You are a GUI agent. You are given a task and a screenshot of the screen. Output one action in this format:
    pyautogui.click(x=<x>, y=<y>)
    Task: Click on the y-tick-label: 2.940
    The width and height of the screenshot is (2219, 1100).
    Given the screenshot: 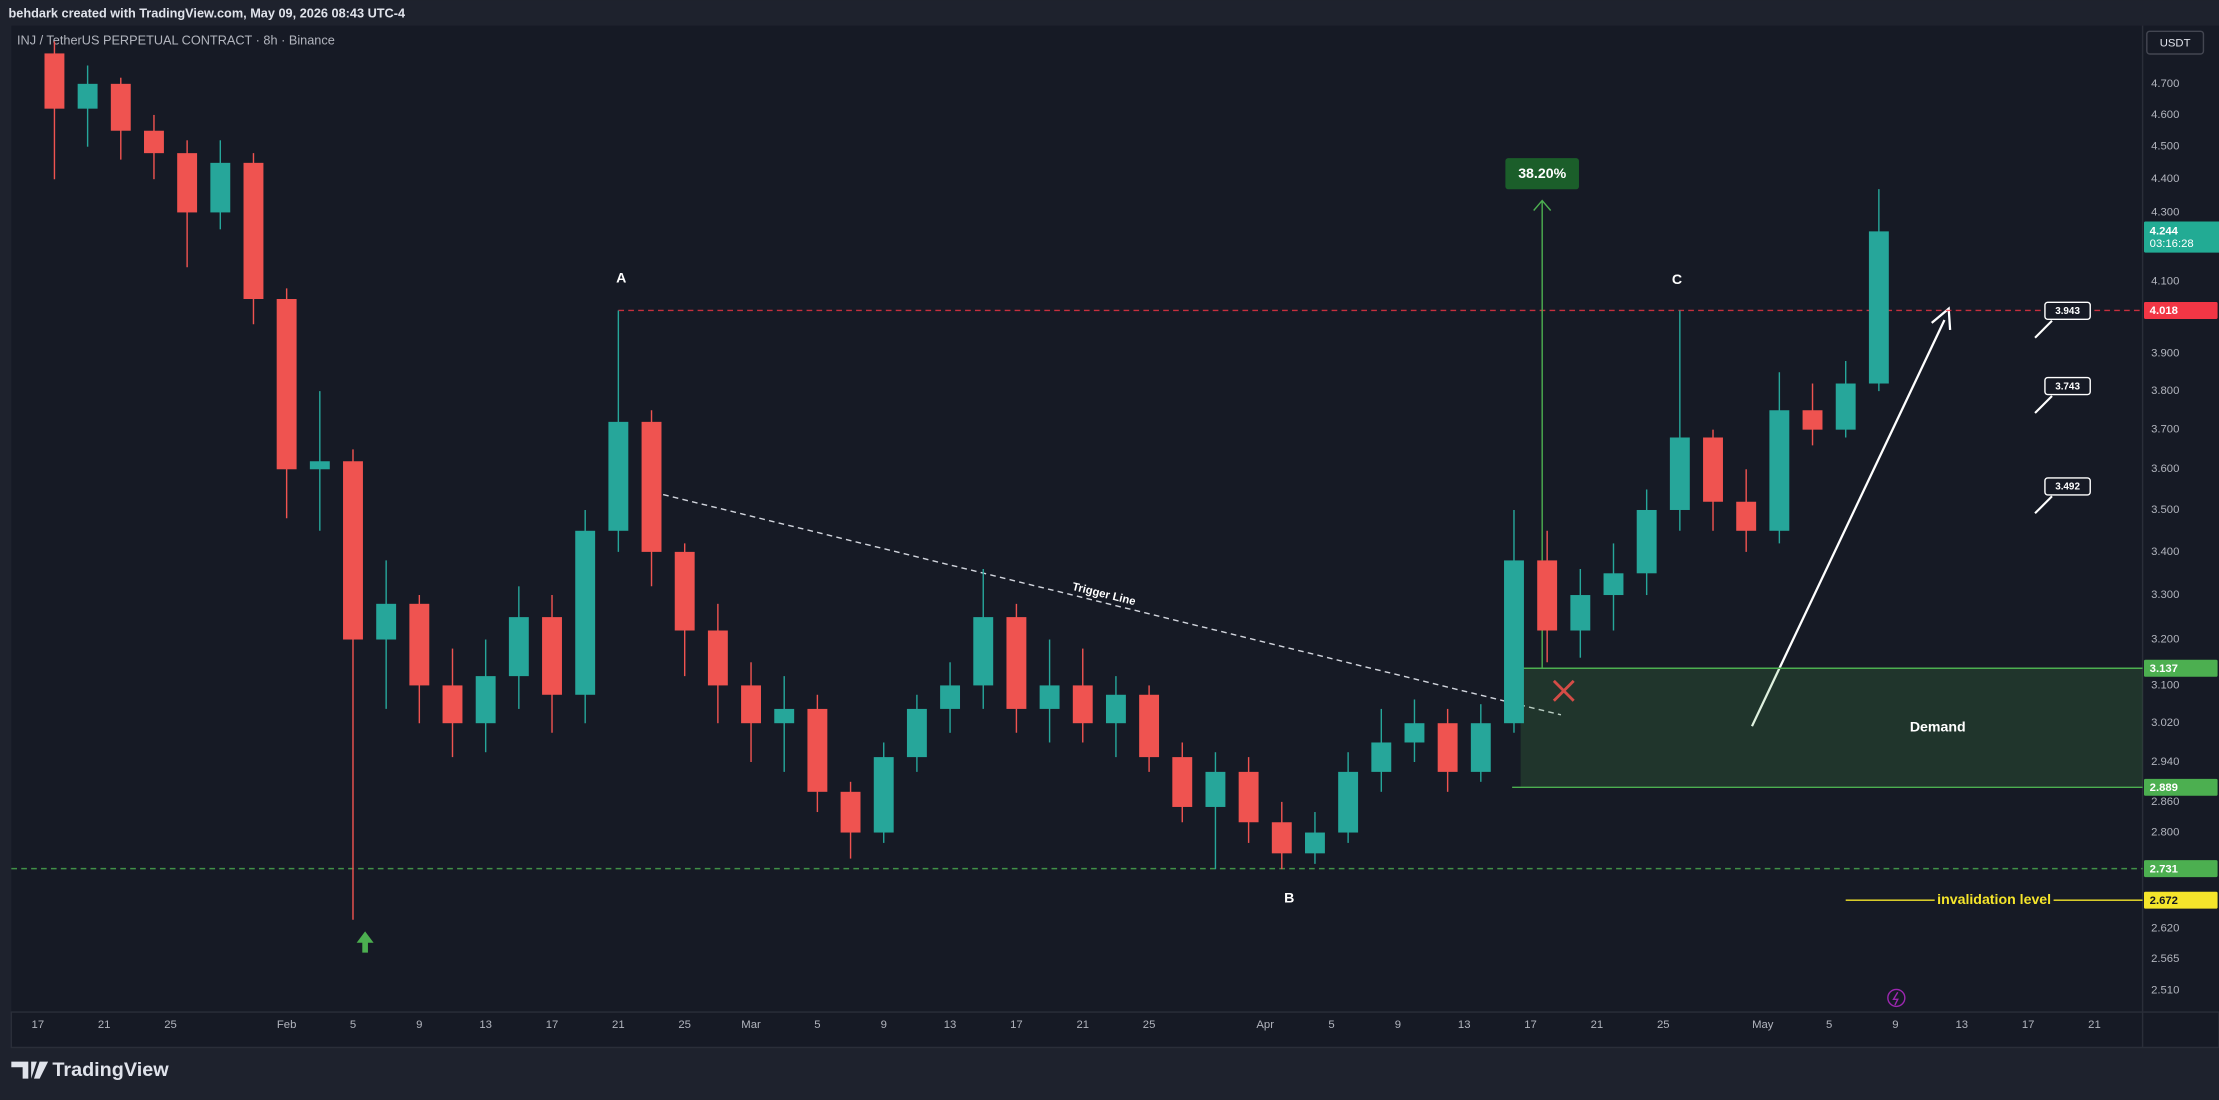 What is the action you would take?
    pyautogui.click(x=2165, y=762)
    